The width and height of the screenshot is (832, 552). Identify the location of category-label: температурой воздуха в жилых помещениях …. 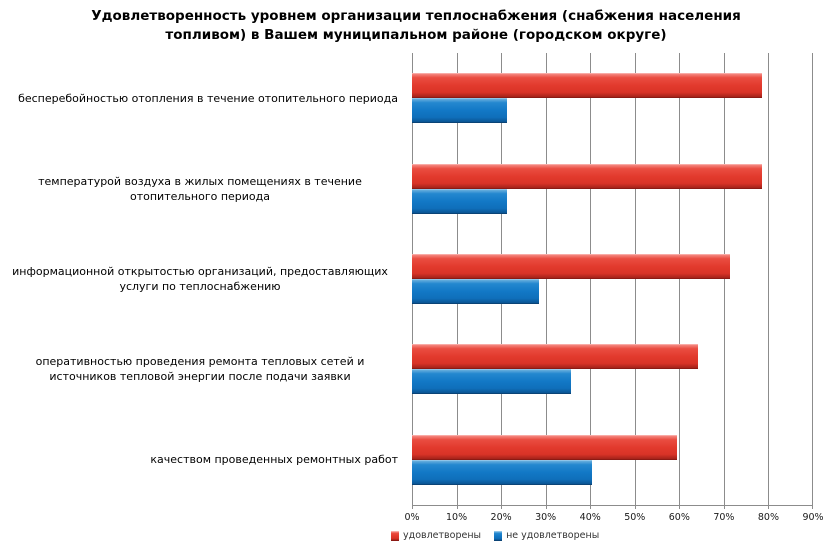
(200, 188).